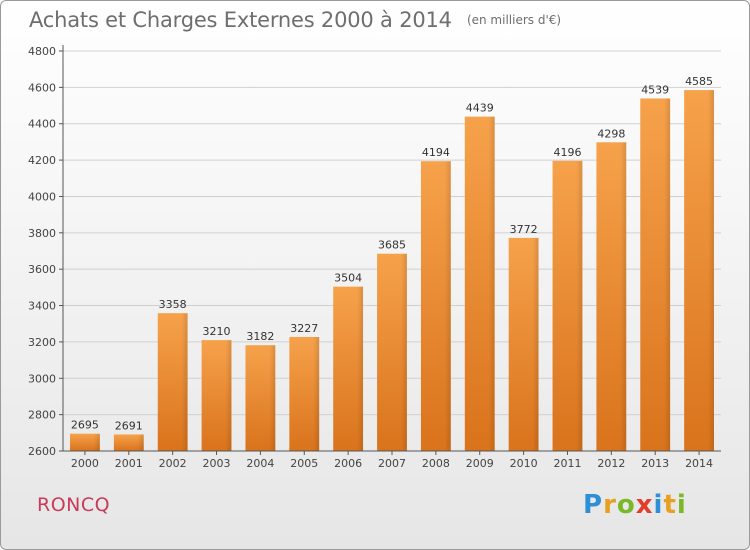 The width and height of the screenshot is (750, 550). What do you see at coordinates (480, 463) in the screenshot?
I see `x-tick-label: 2009` at bounding box center [480, 463].